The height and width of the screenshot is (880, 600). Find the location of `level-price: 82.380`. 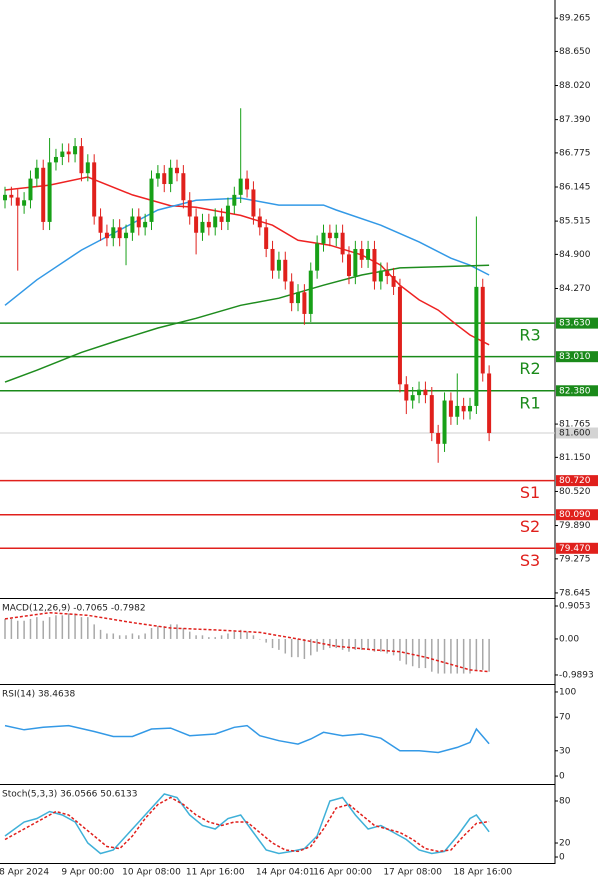

level-price: 82.380 is located at coordinates (575, 391).